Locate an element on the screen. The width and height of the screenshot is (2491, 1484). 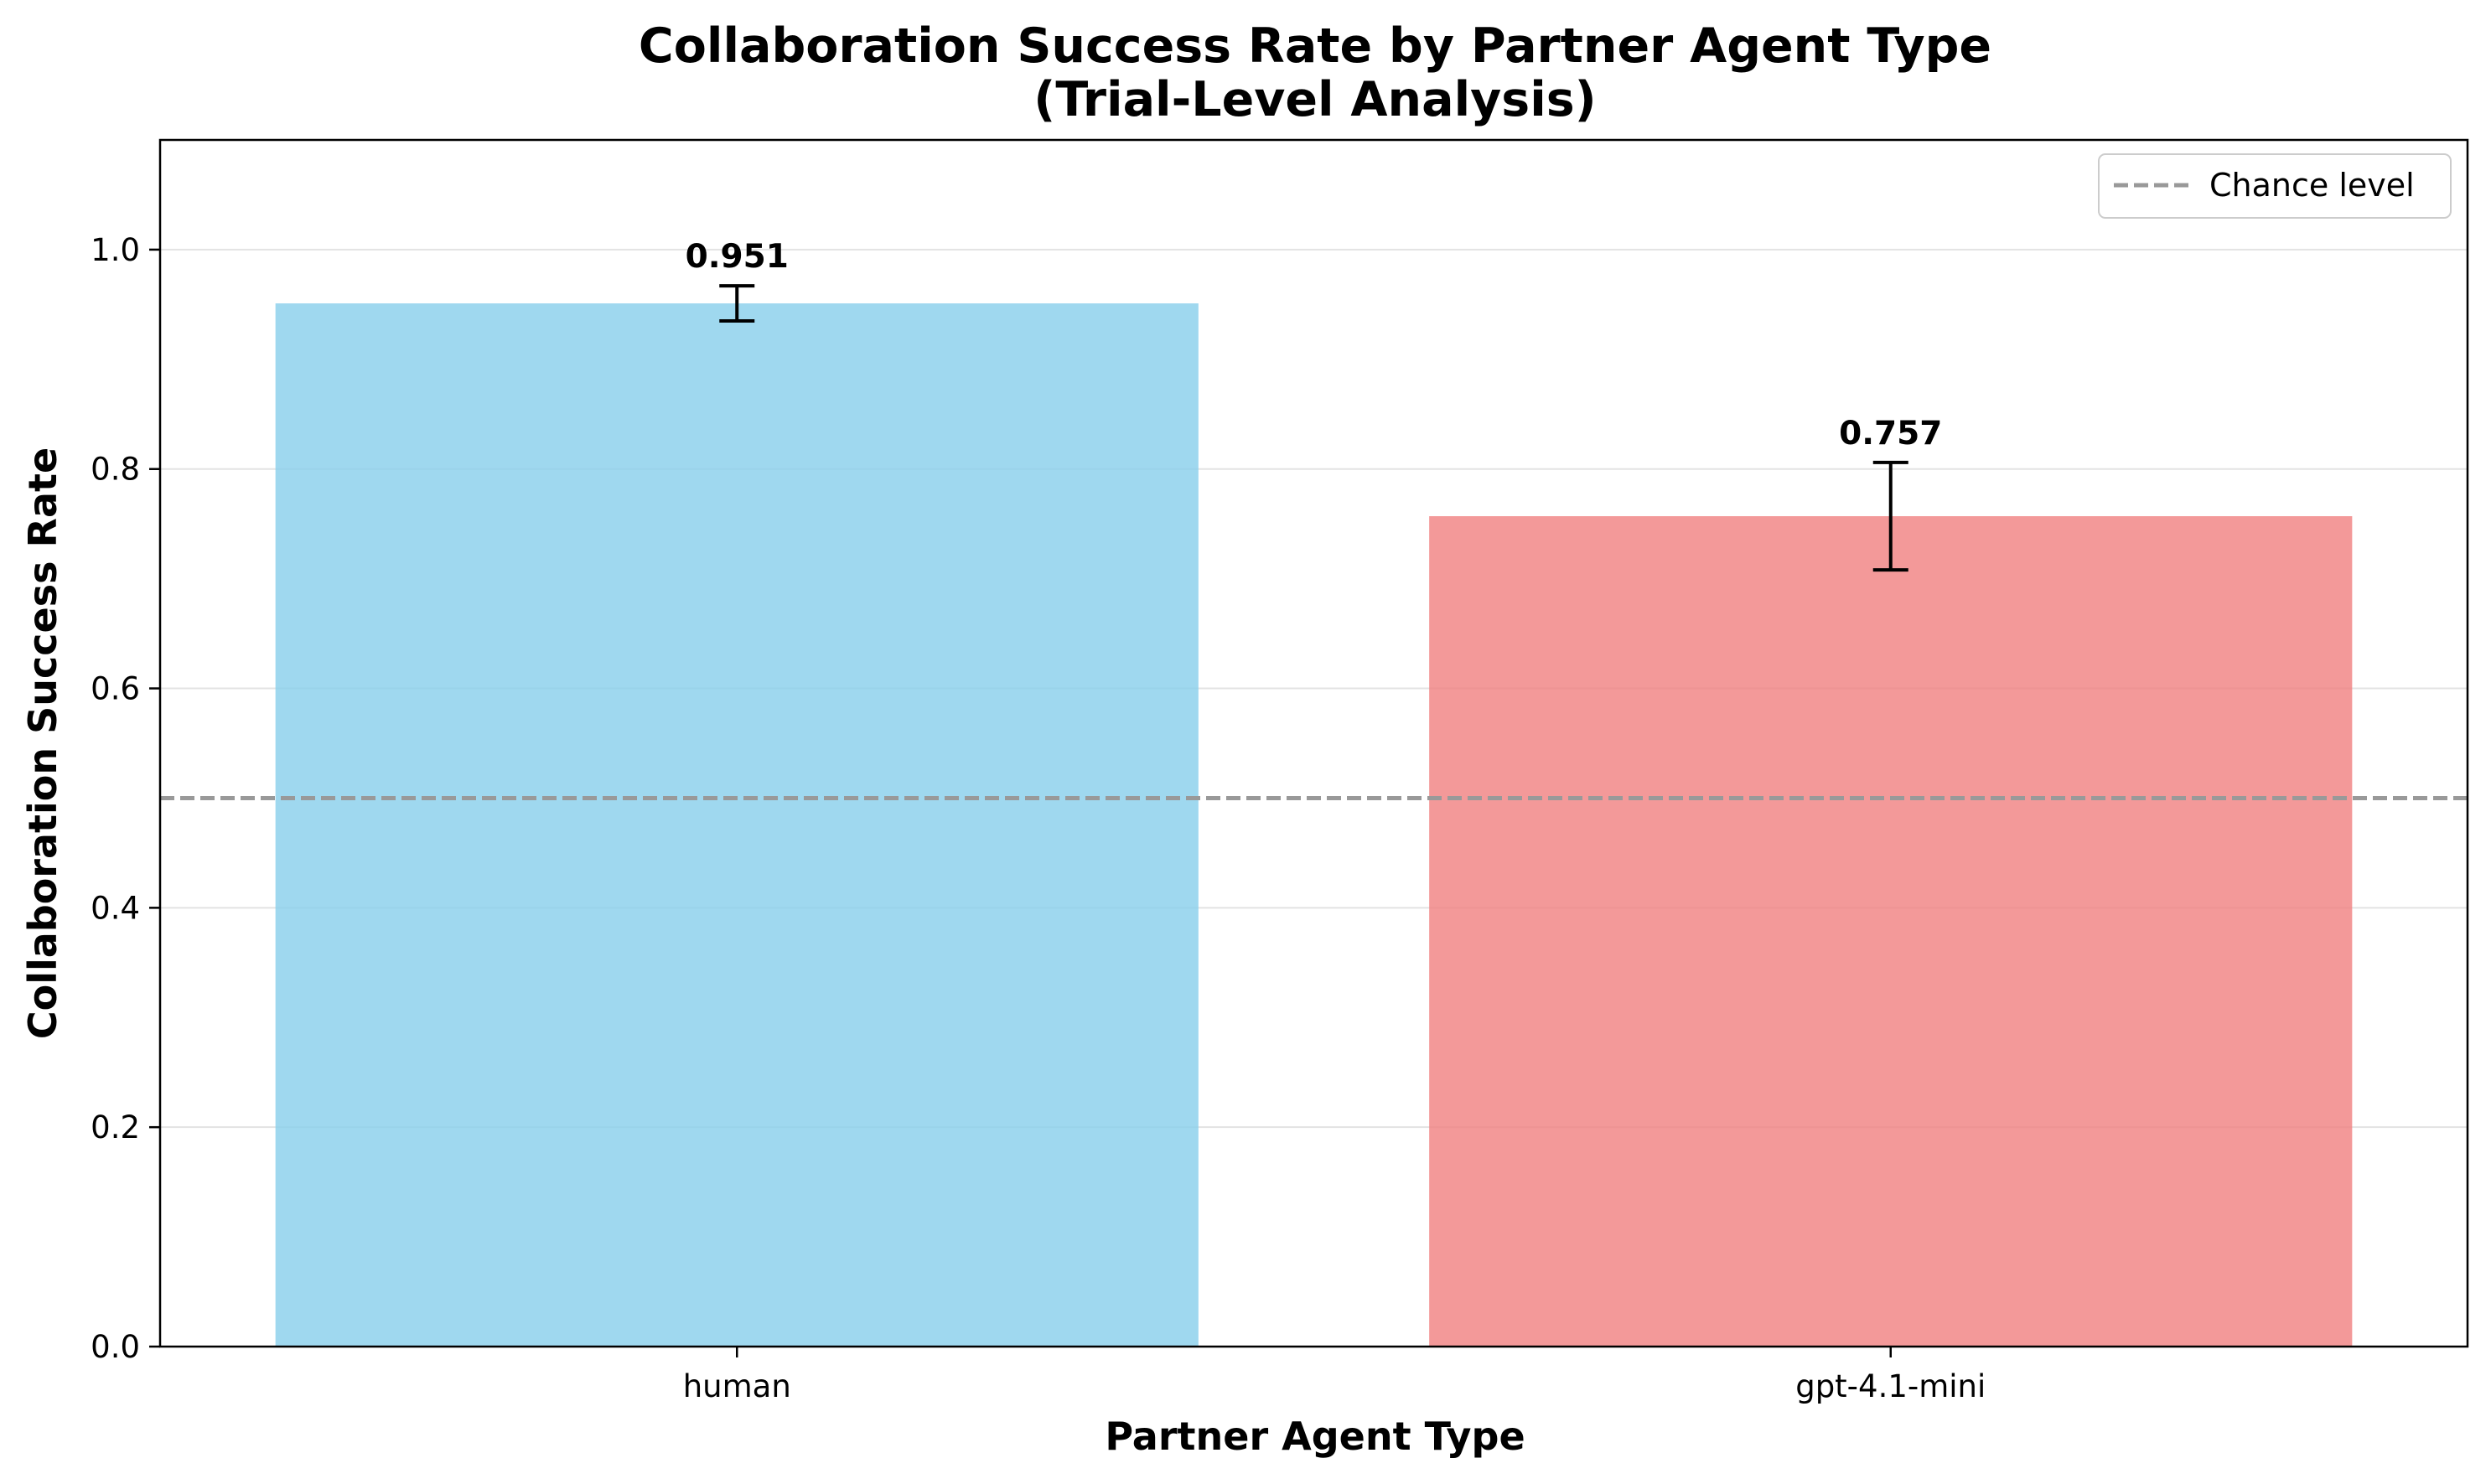
data-label: 0.757 is located at coordinates (1890, 433).